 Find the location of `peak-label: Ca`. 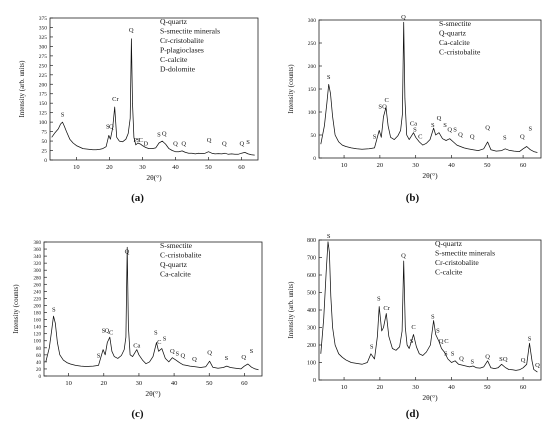

peak-label: Ca is located at coordinates (413, 124).